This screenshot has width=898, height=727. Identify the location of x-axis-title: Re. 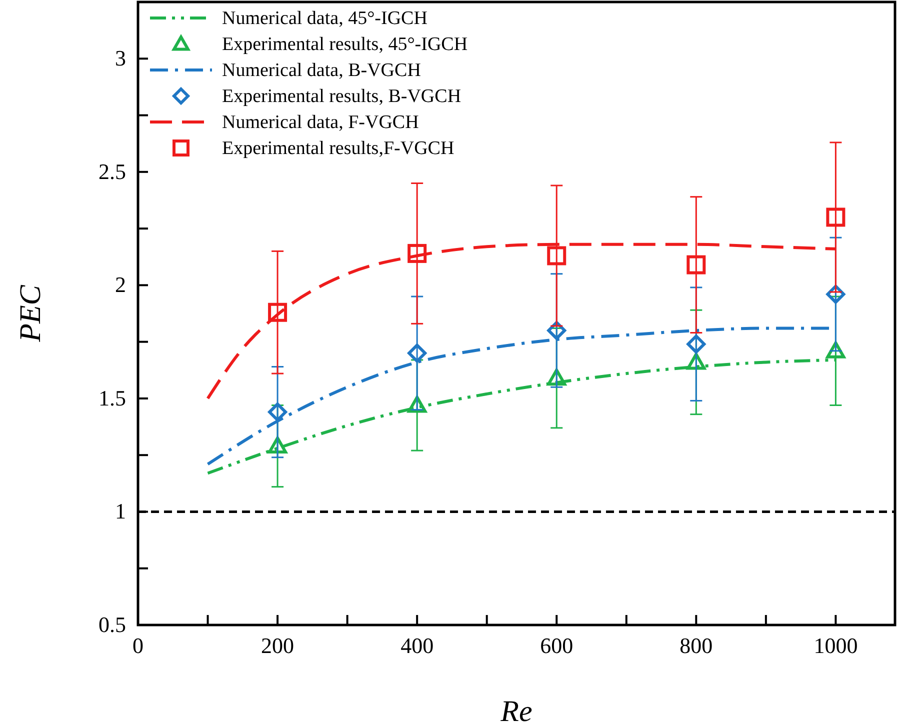
(516, 711).